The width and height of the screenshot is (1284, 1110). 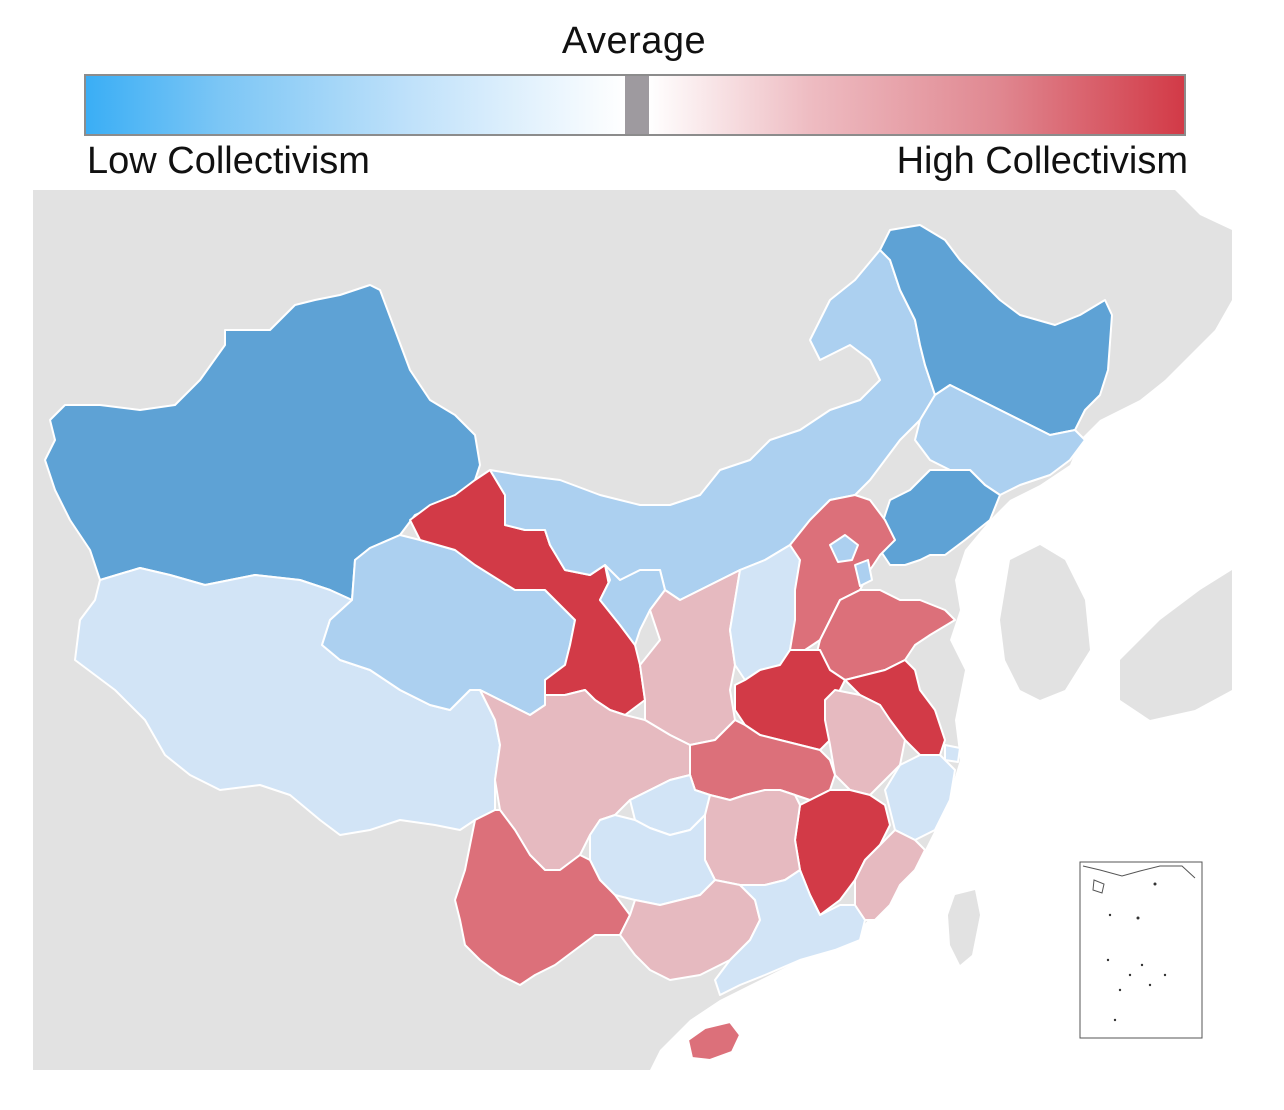 What do you see at coordinates (952, 753) in the screenshot?
I see `province-shanghai` at bounding box center [952, 753].